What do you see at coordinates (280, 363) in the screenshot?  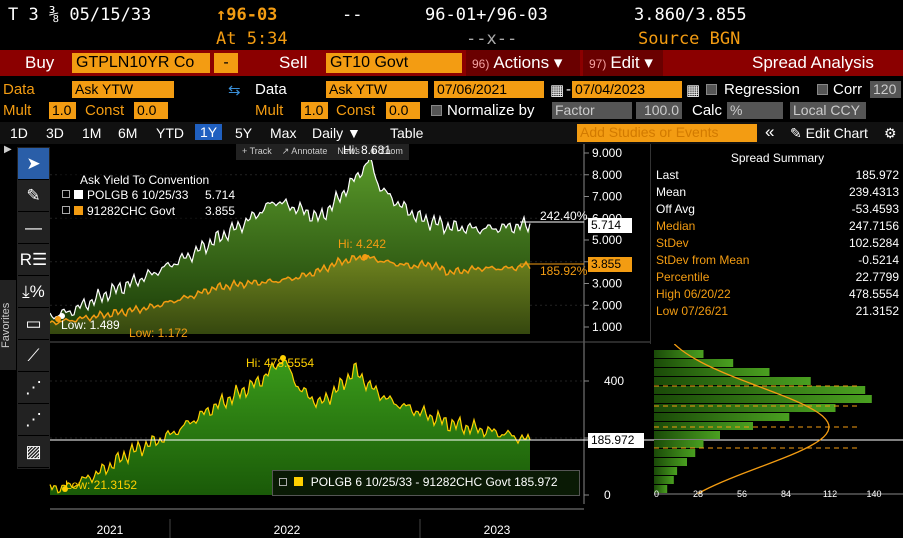 I see `spread-high-label: Hi: 478.5554` at bounding box center [280, 363].